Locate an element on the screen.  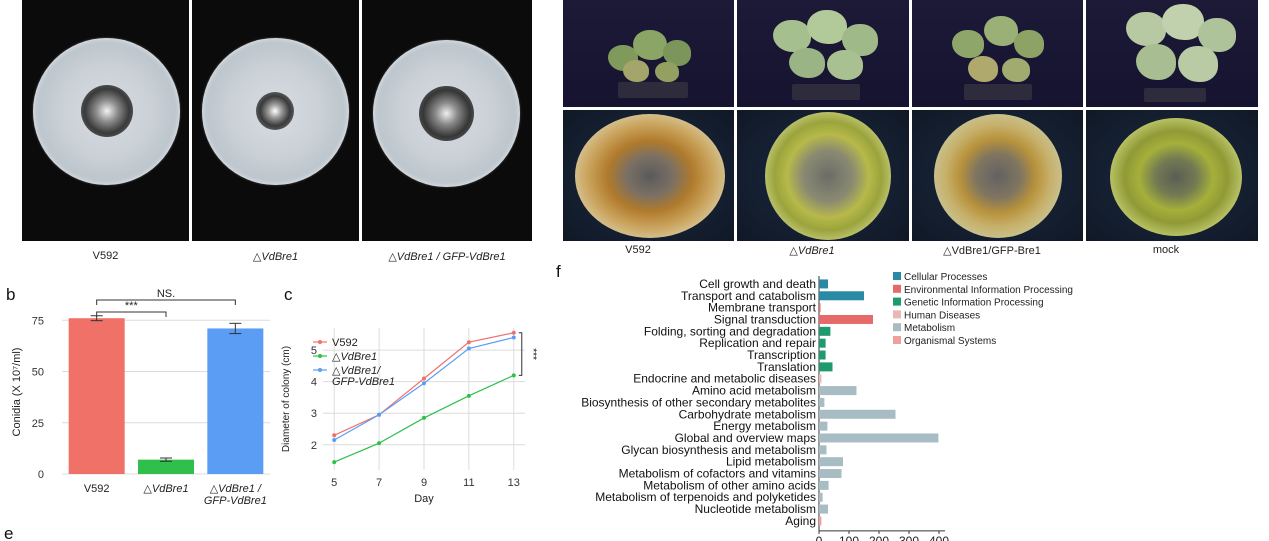
category-label: Transport and catabolism is located at coordinates (748, 296).